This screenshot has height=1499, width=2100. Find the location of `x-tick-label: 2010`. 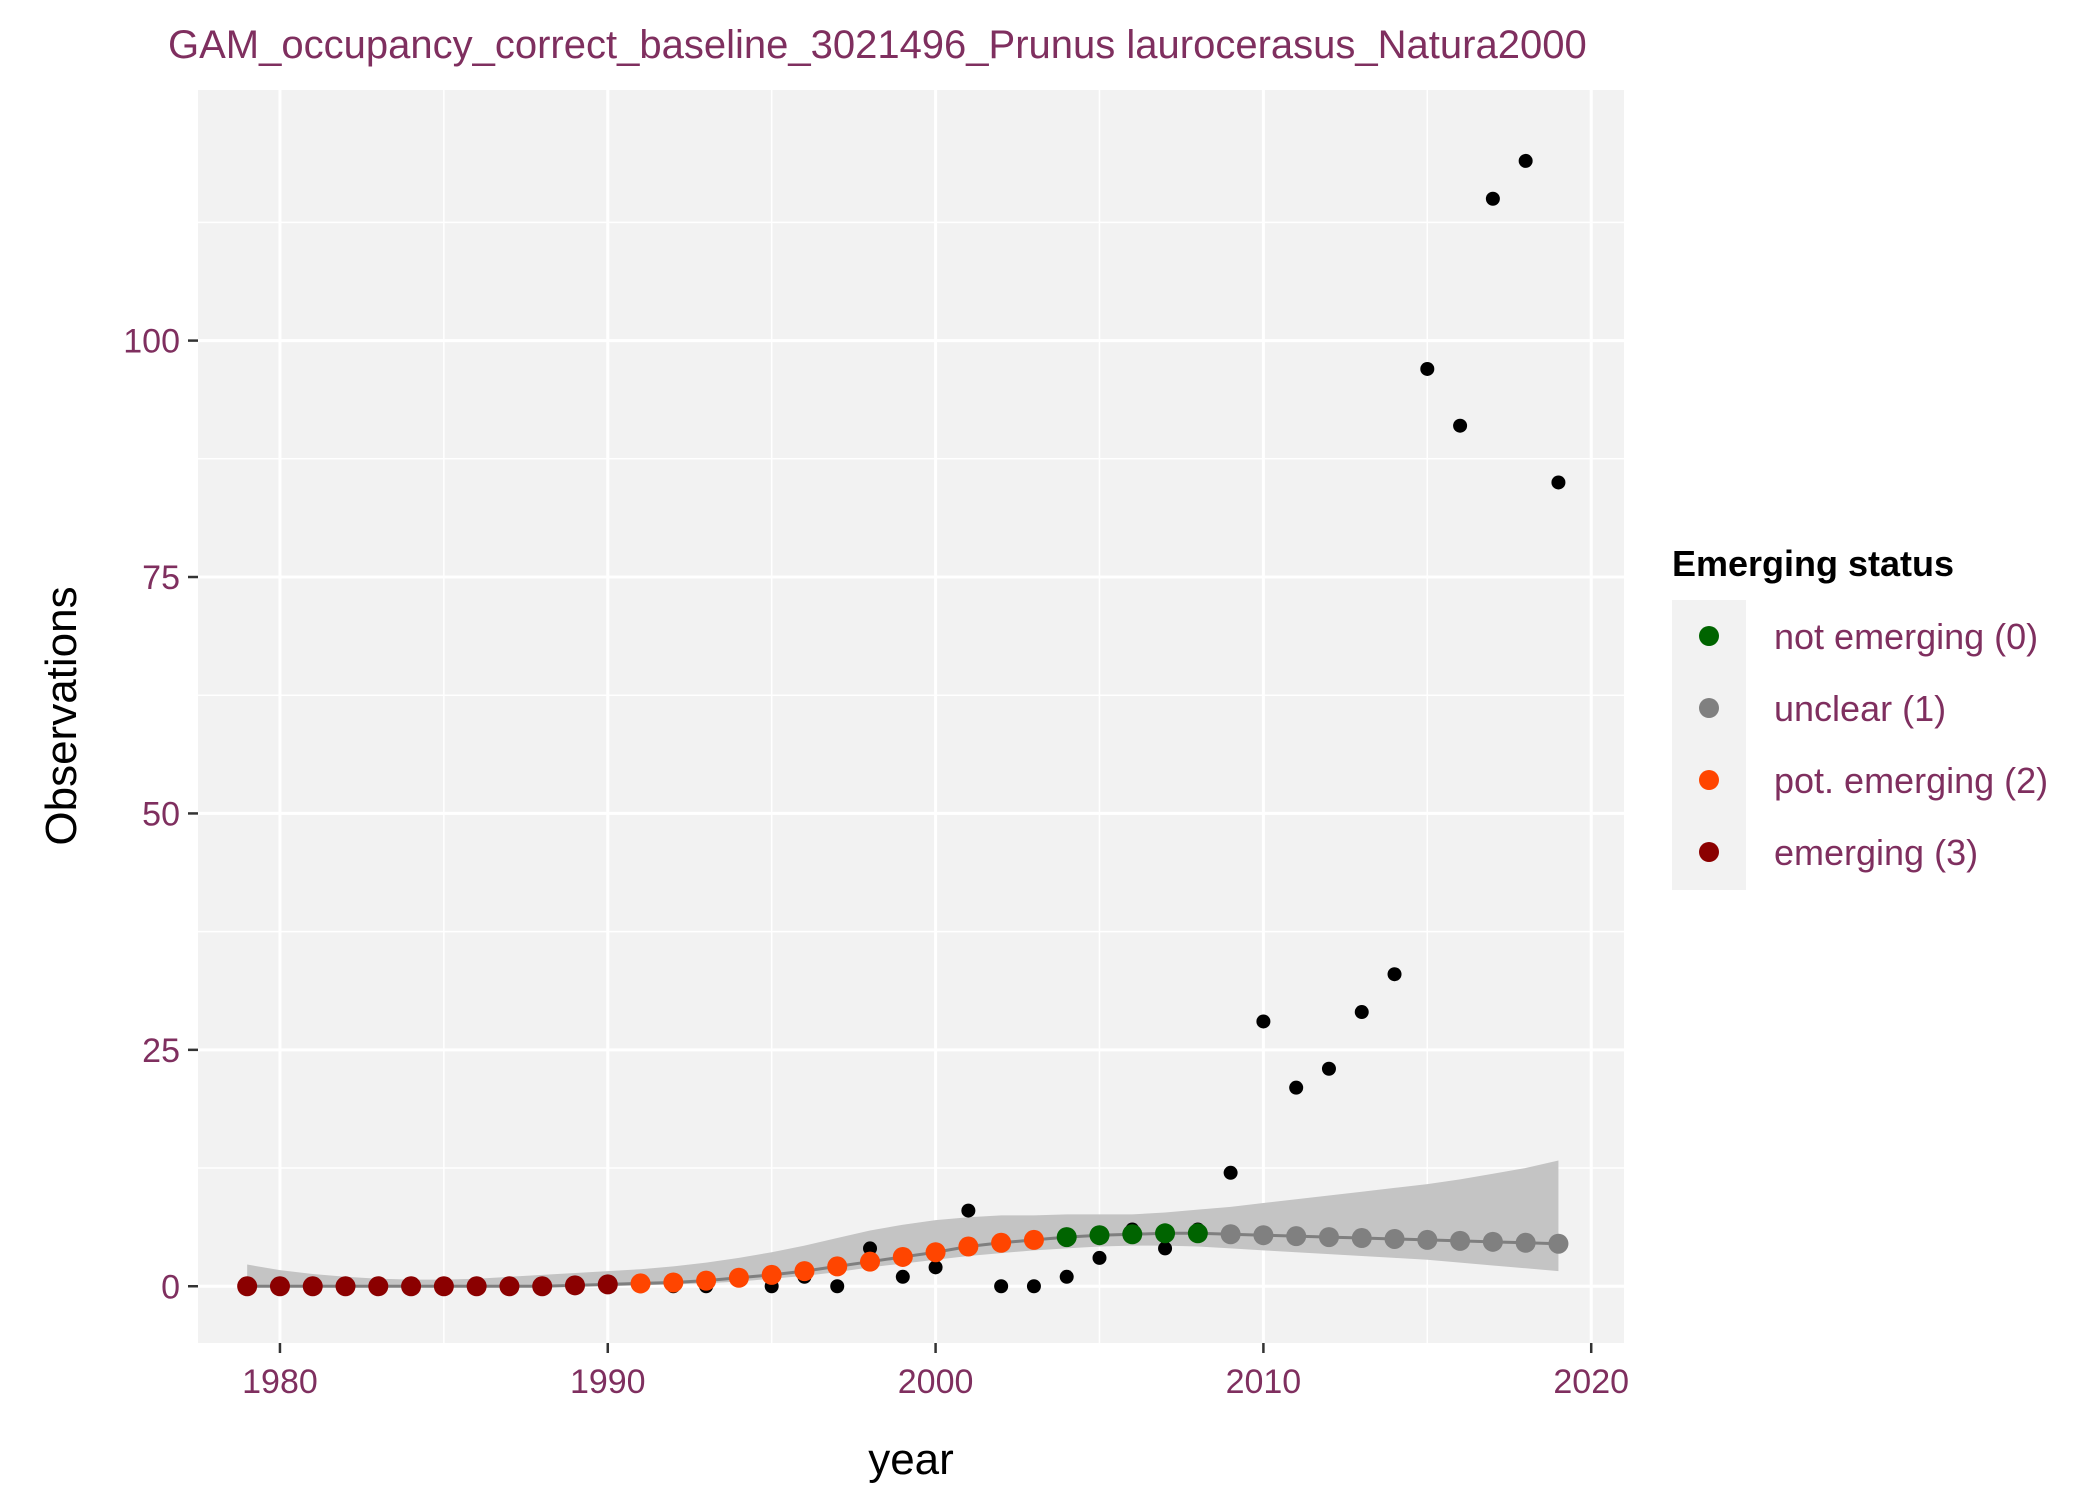

x-tick-label: 2010 is located at coordinates (1264, 1382).